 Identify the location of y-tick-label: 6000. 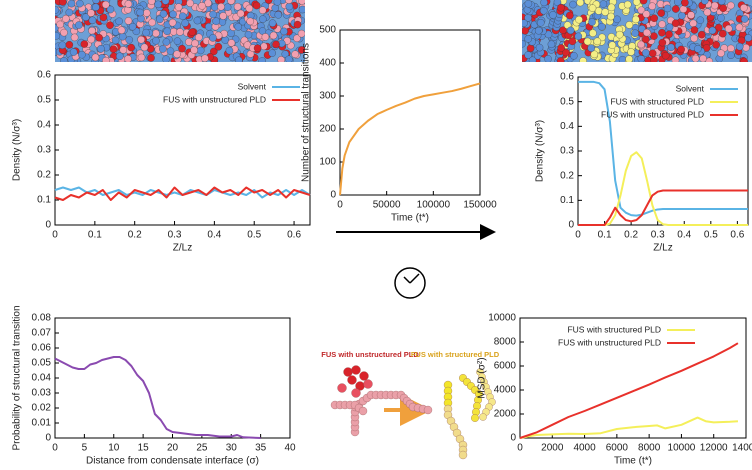
(505, 366).